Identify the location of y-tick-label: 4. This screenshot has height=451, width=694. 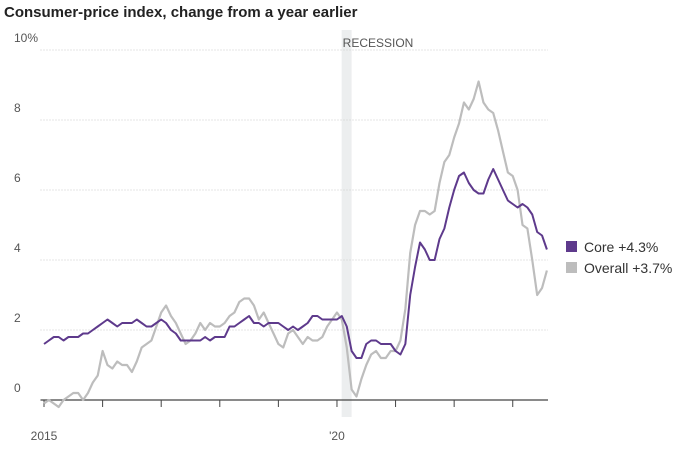
(17, 248).